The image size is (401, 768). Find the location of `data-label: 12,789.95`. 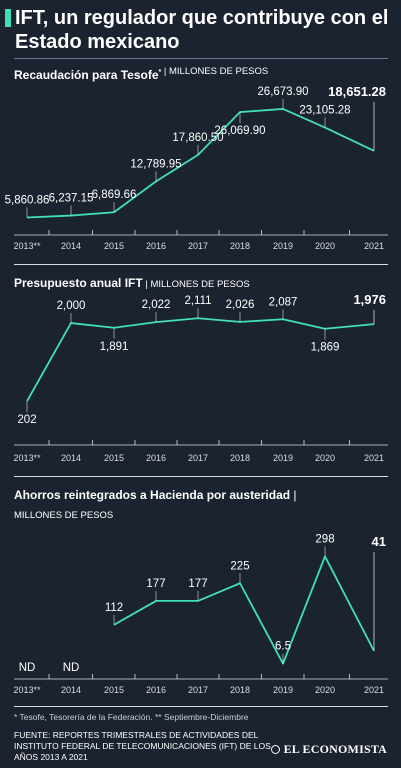

data-label: 12,789.95 is located at coordinates (155, 164).